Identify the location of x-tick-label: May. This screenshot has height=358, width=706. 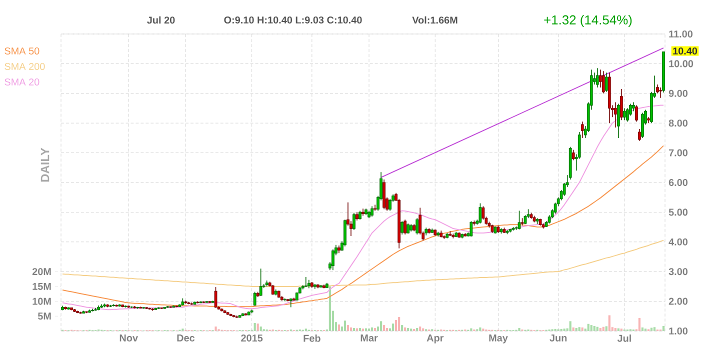
(498, 339).